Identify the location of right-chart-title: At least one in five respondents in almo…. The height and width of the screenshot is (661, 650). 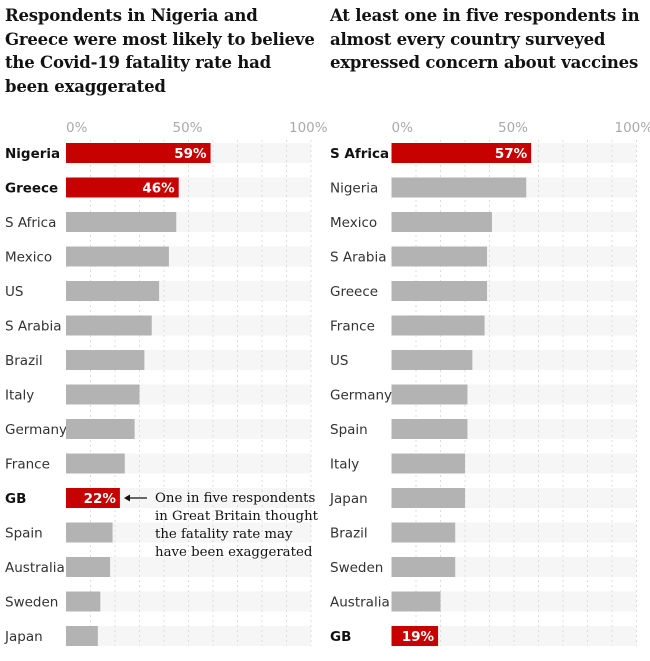
(485, 39).